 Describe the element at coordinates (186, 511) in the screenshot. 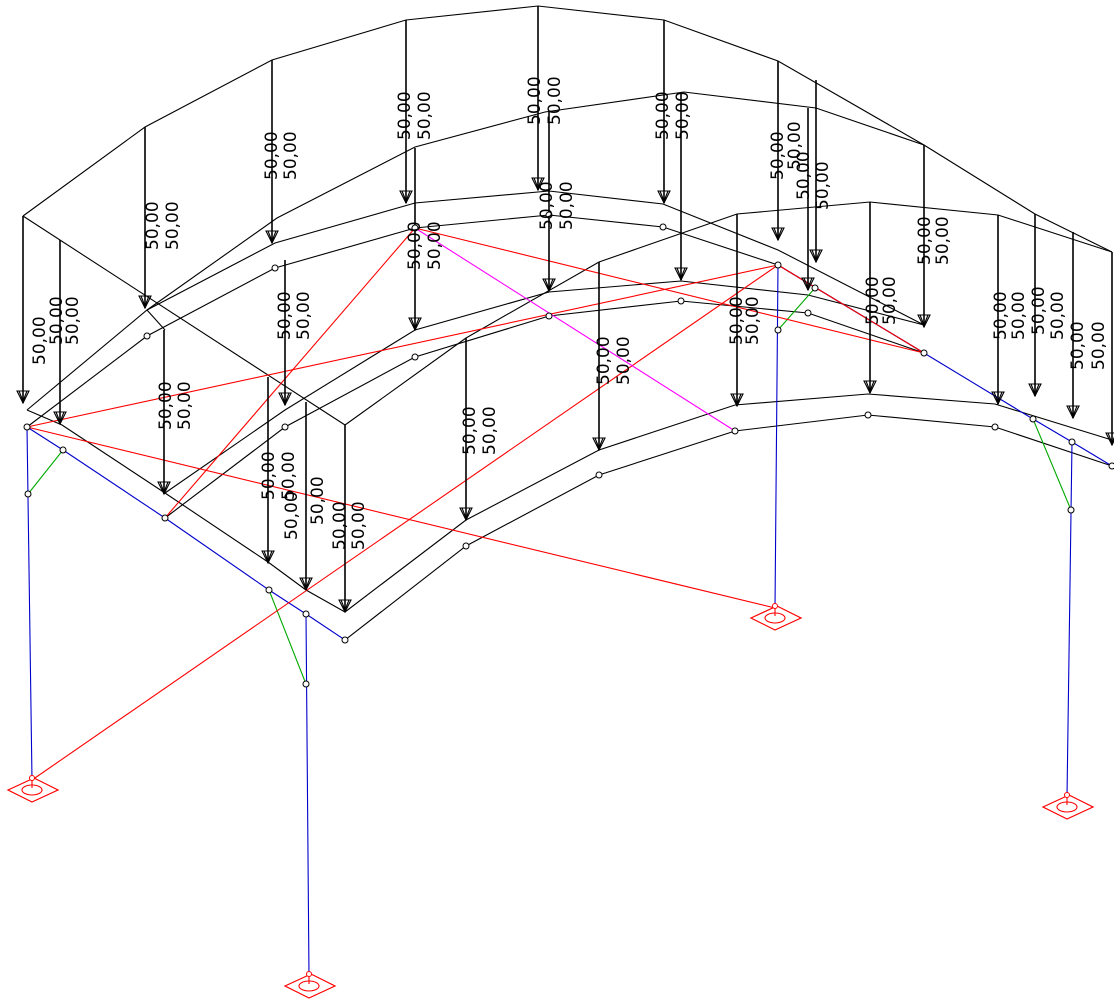

I see `roof-edge-front` at that location.